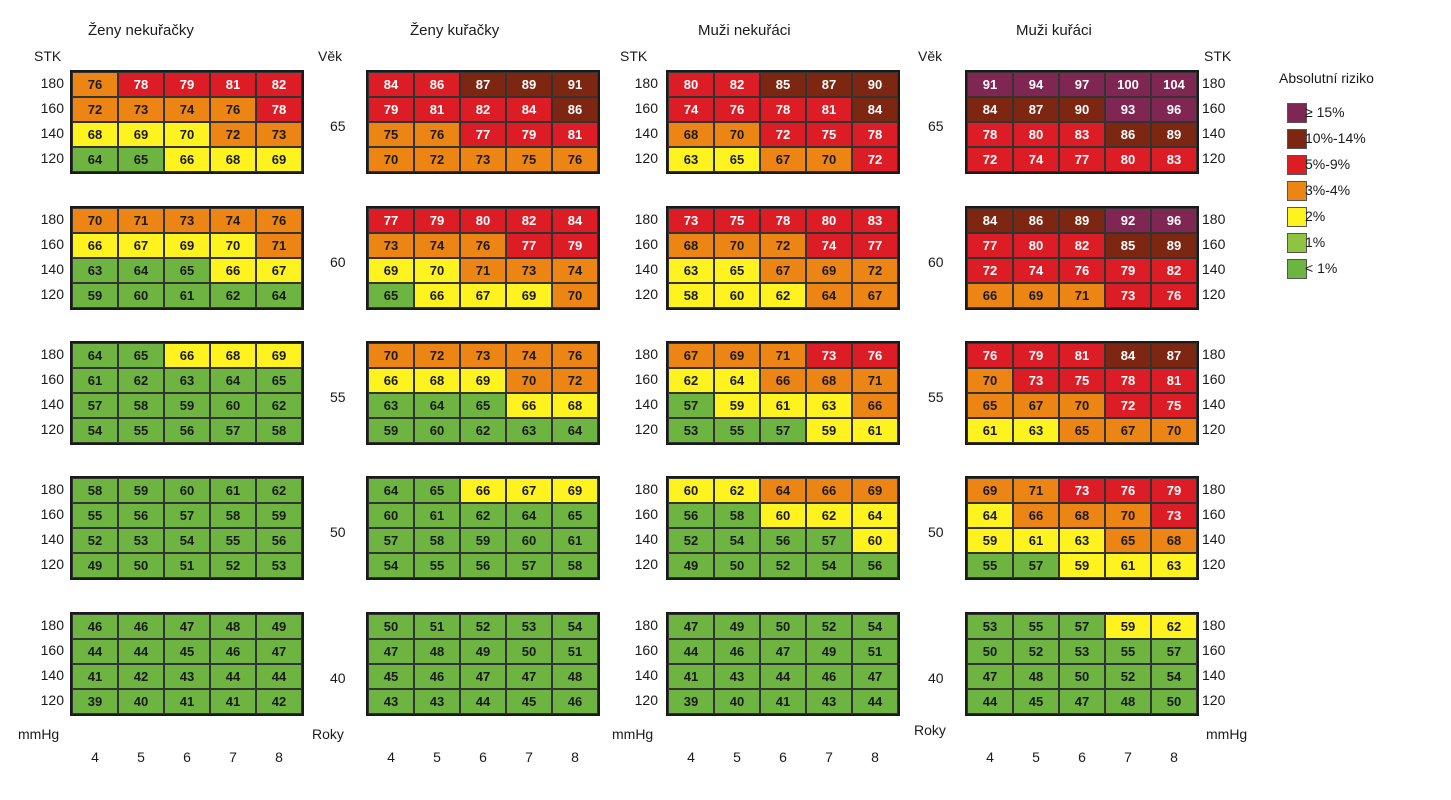 The height and width of the screenshot is (800, 1451). What do you see at coordinates (737, 651) in the screenshot?
I see `risk-cell: 46` at bounding box center [737, 651].